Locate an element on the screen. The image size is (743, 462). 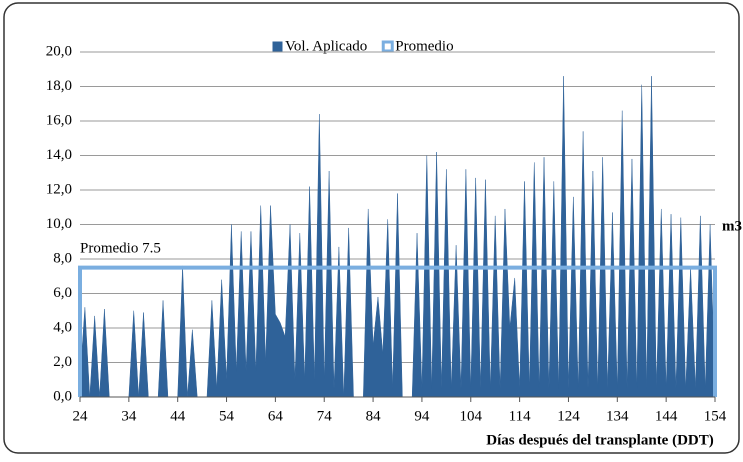
x-tick-label: 54 is located at coordinates (227, 416).